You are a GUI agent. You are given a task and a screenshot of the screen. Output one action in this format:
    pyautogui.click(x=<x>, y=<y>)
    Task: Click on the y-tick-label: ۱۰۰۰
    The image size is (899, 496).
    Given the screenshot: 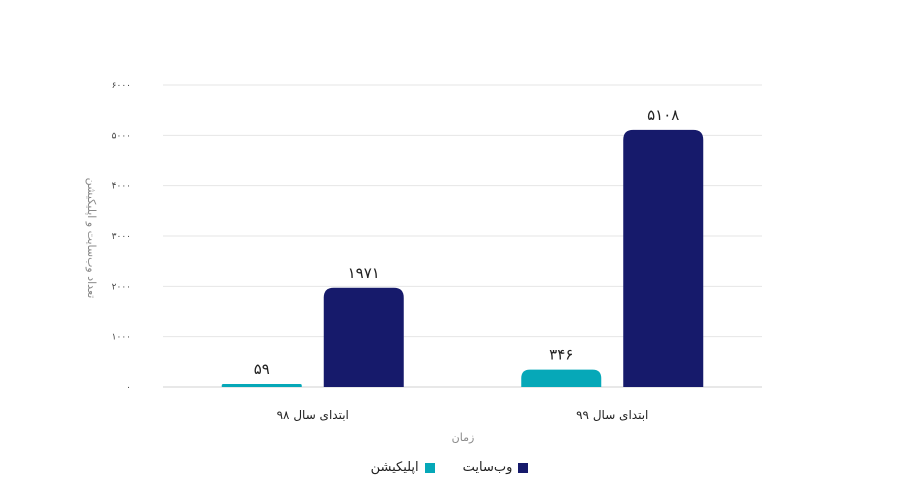 What is the action you would take?
    pyautogui.click(x=121, y=338)
    